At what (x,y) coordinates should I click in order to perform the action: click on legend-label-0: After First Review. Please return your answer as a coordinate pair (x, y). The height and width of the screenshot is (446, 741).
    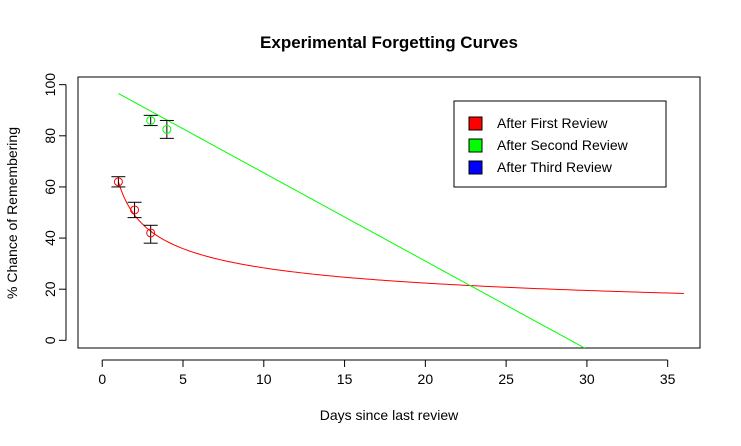
    Looking at the image, I should click on (552, 123).